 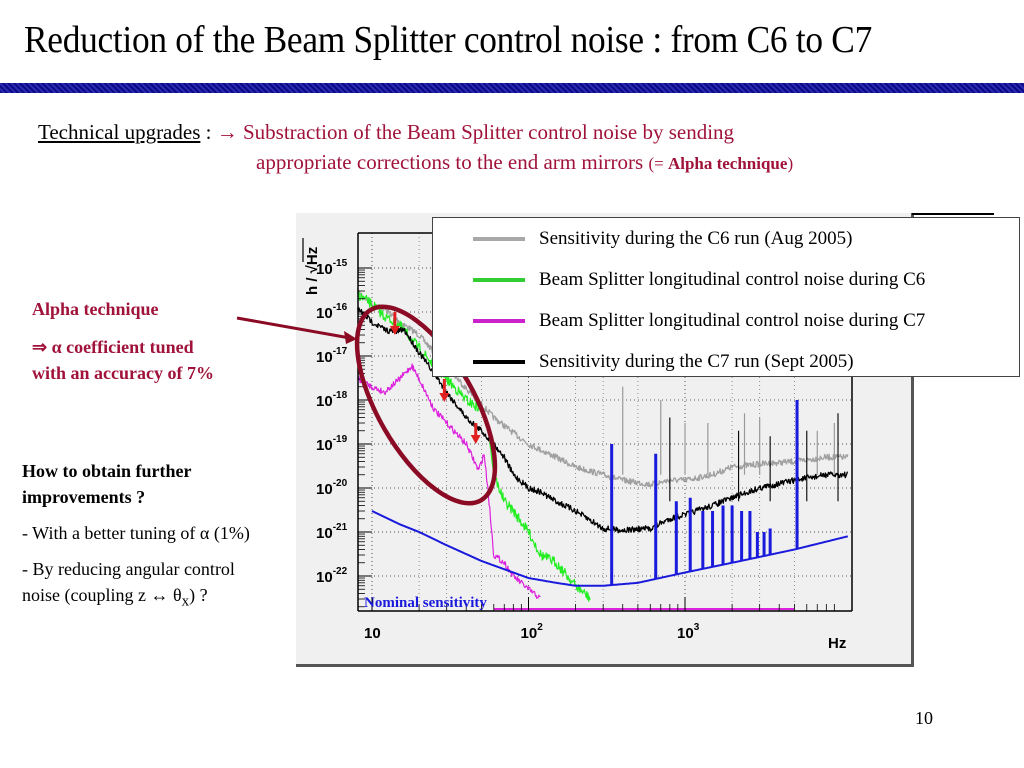 I want to click on upgrades-paren-close: ), so click(x=790, y=163).